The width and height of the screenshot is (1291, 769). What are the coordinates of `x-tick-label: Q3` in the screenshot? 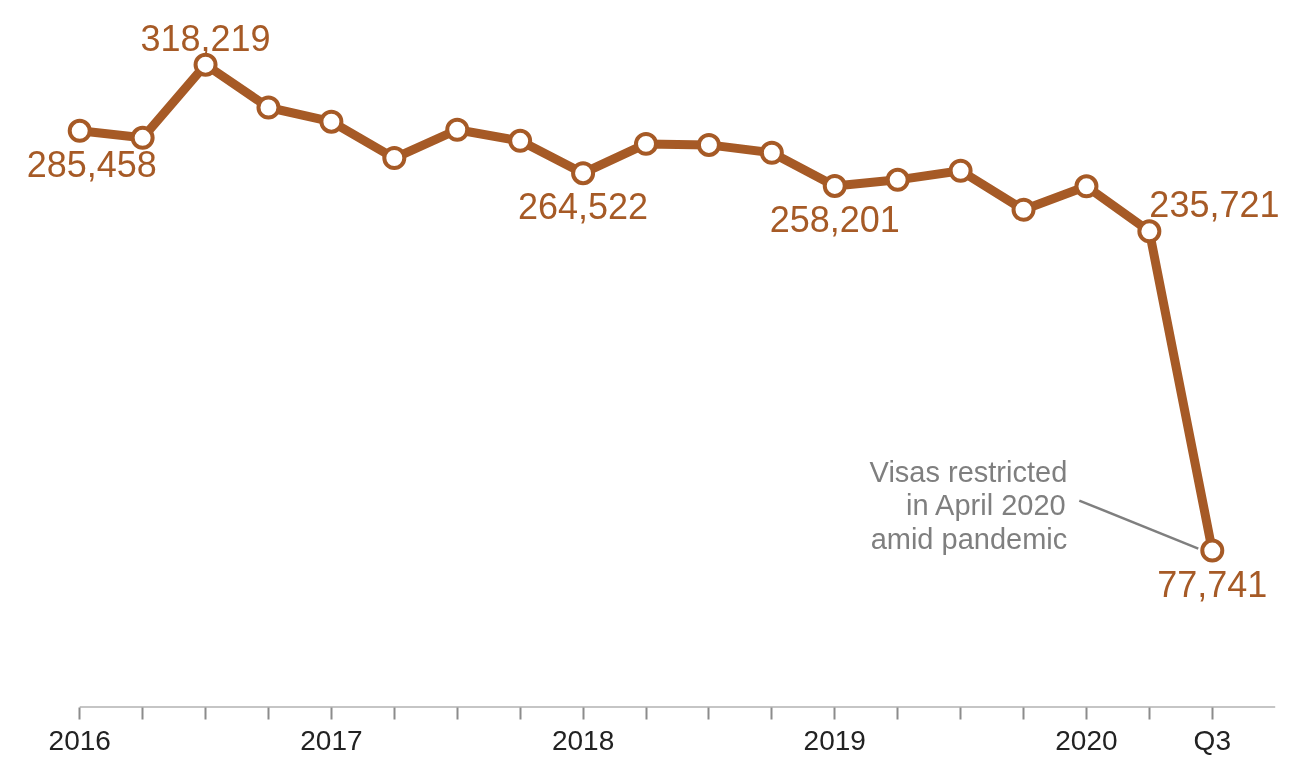 It's located at (1212, 740).